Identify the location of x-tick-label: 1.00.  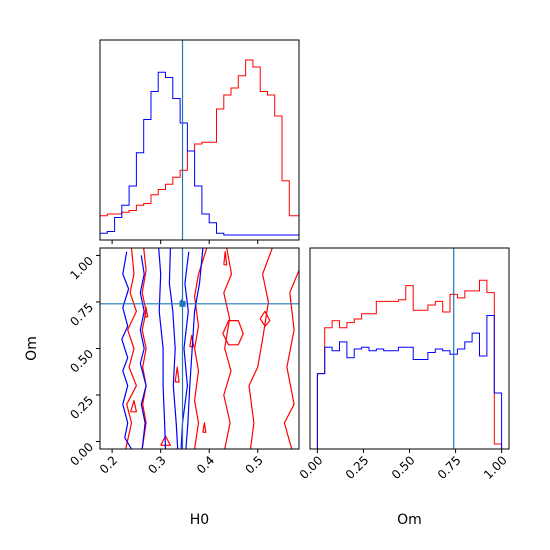
(495, 467).